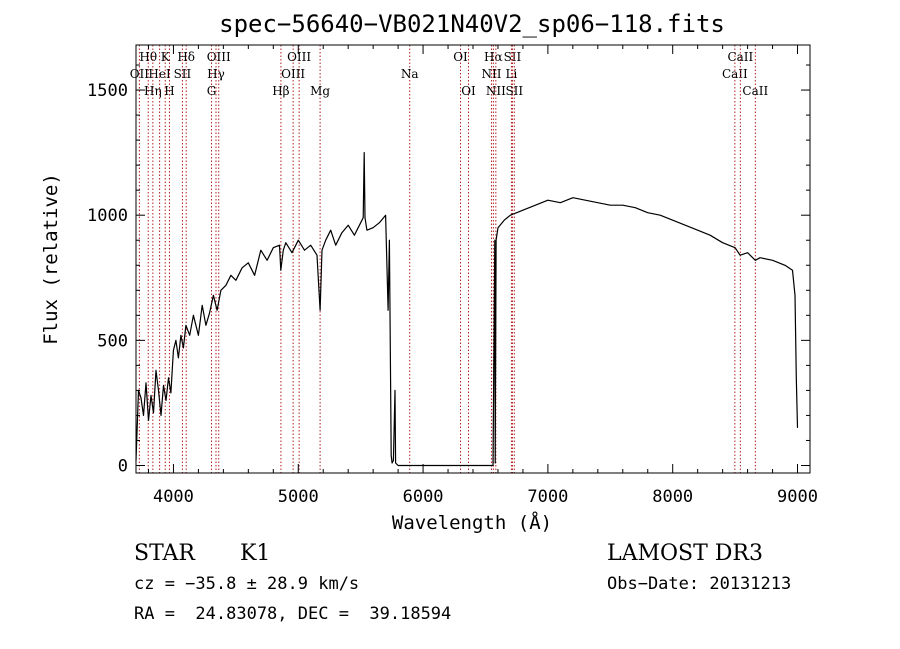 This screenshot has width=900, height=649. I want to click on line-marker-label-13: OIII, so click(299, 57).